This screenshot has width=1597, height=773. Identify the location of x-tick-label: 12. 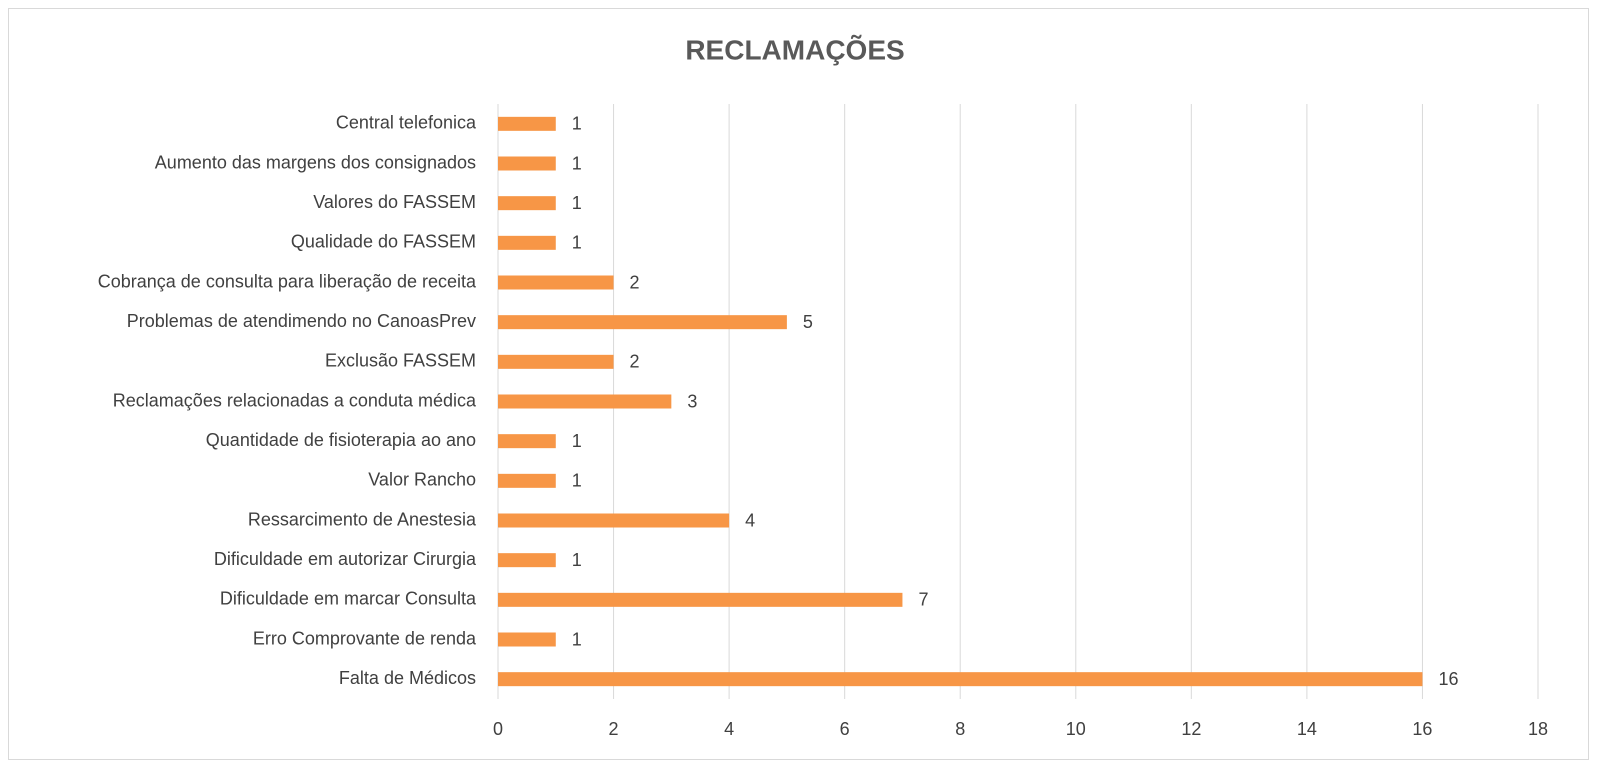
(1191, 729).